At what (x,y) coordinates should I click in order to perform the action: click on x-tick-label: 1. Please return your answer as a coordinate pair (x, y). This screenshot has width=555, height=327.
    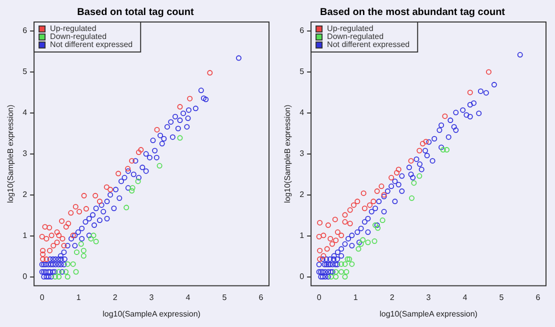
    Looking at the image, I should click on (355, 297).